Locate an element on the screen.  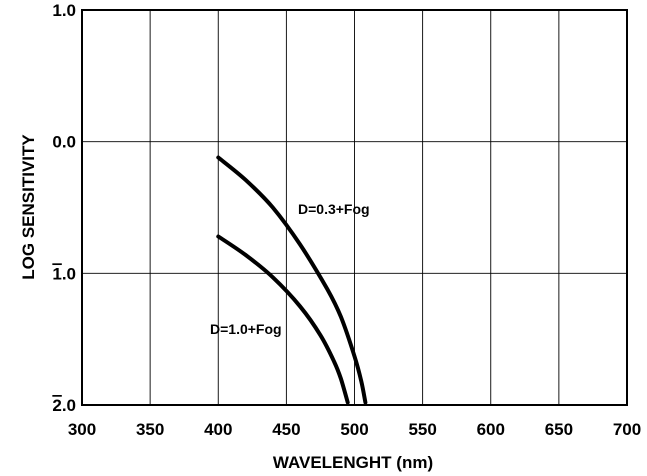
x-tick-label-450: 450 is located at coordinates (286, 429).